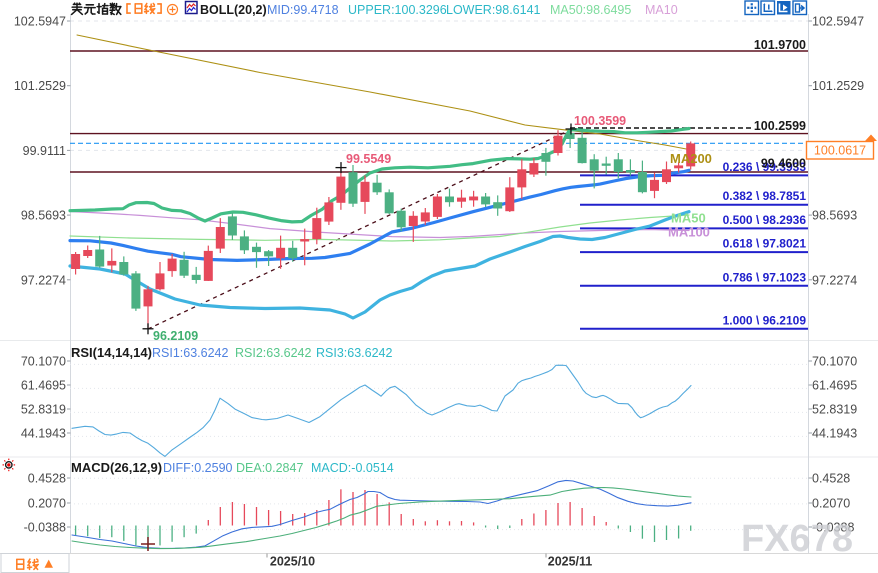 The height and width of the screenshot is (573, 878). What do you see at coordinates (765, 220) in the screenshot?
I see `svg-text: 0.500 \ 98.2936` at bounding box center [765, 220].